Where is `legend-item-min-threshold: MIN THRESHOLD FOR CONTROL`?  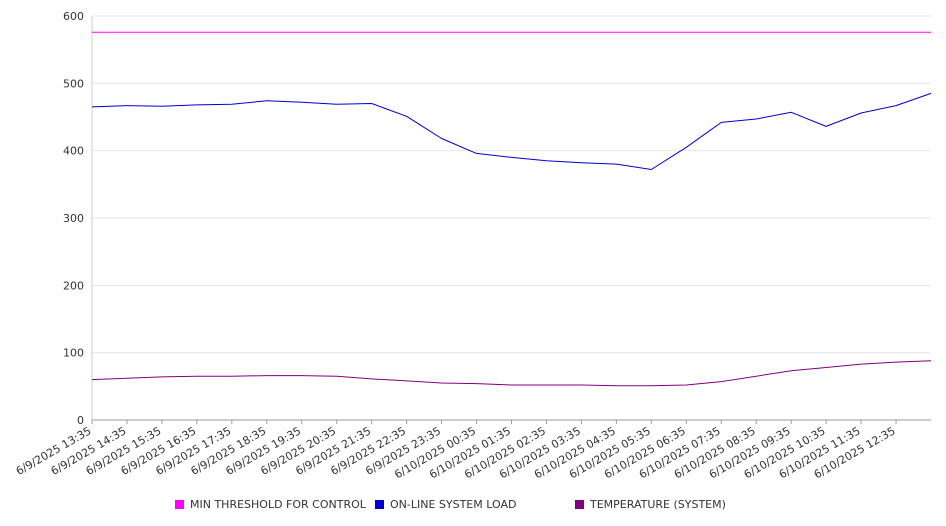
legend-item-min-threshold: MIN THRESHOLD FOR CONTROL is located at coordinates (270, 504).